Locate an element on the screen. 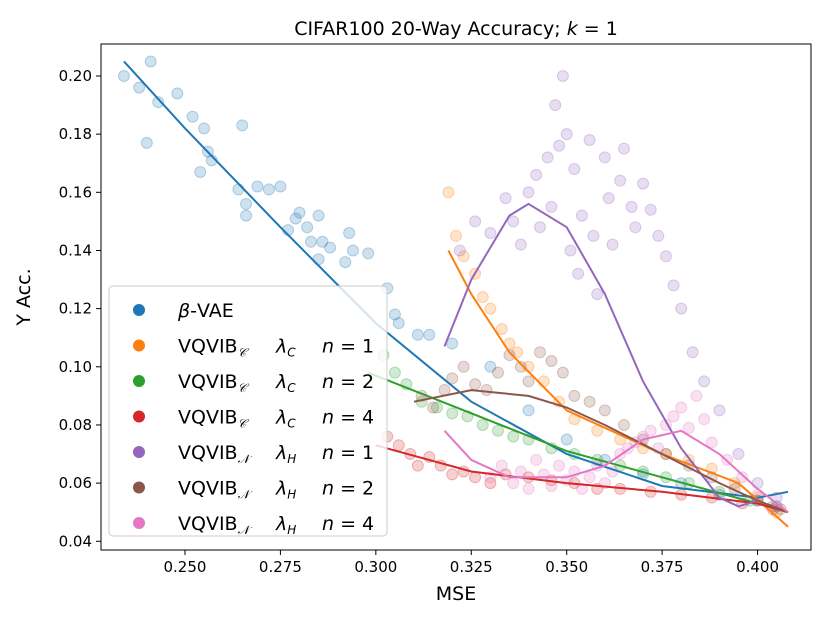 This screenshot has height=623, width=830. chart-title: CIFAR100 20-Way Accuracy; k = 1 is located at coordinates (456, 29).